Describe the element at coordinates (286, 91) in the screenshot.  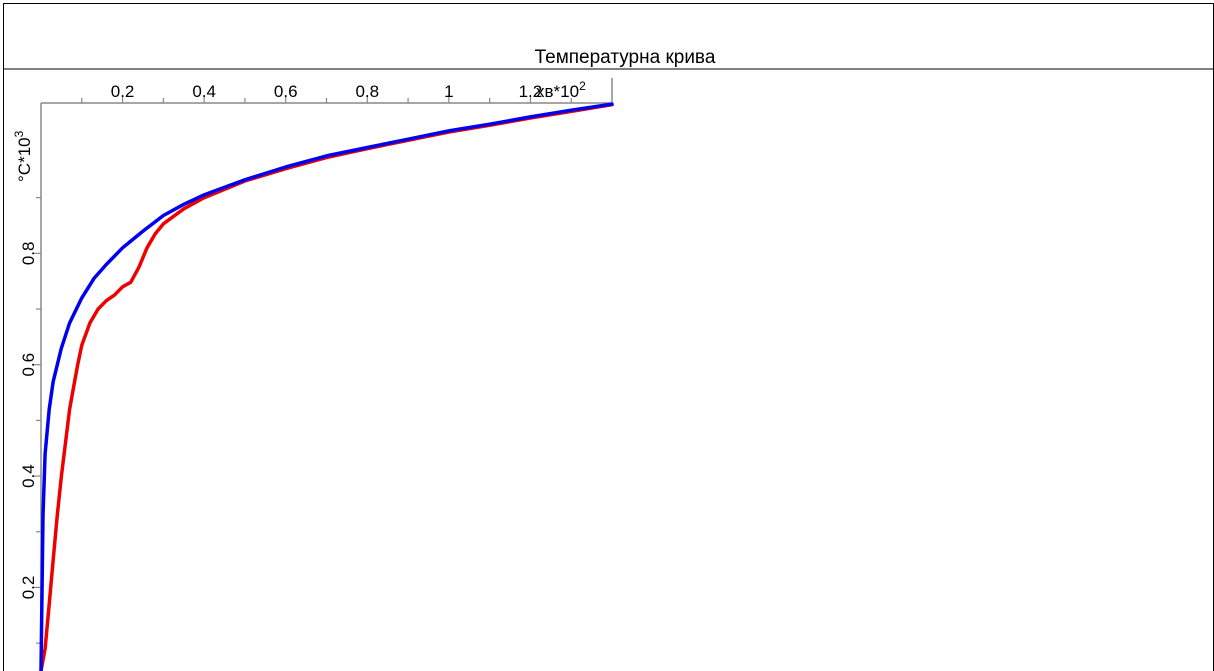
I see `x-tick-label: 0.6` at that location.